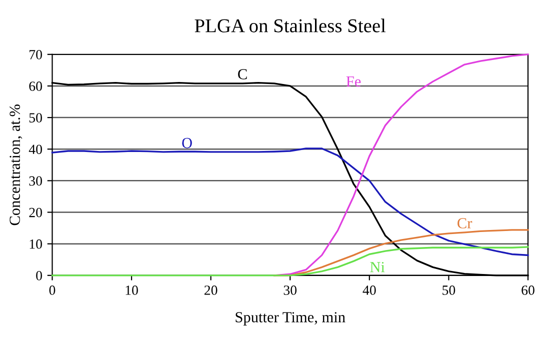 This screenshot has width=550, height=340. I want to click on y-tick-label: 70, so click(36, 55).